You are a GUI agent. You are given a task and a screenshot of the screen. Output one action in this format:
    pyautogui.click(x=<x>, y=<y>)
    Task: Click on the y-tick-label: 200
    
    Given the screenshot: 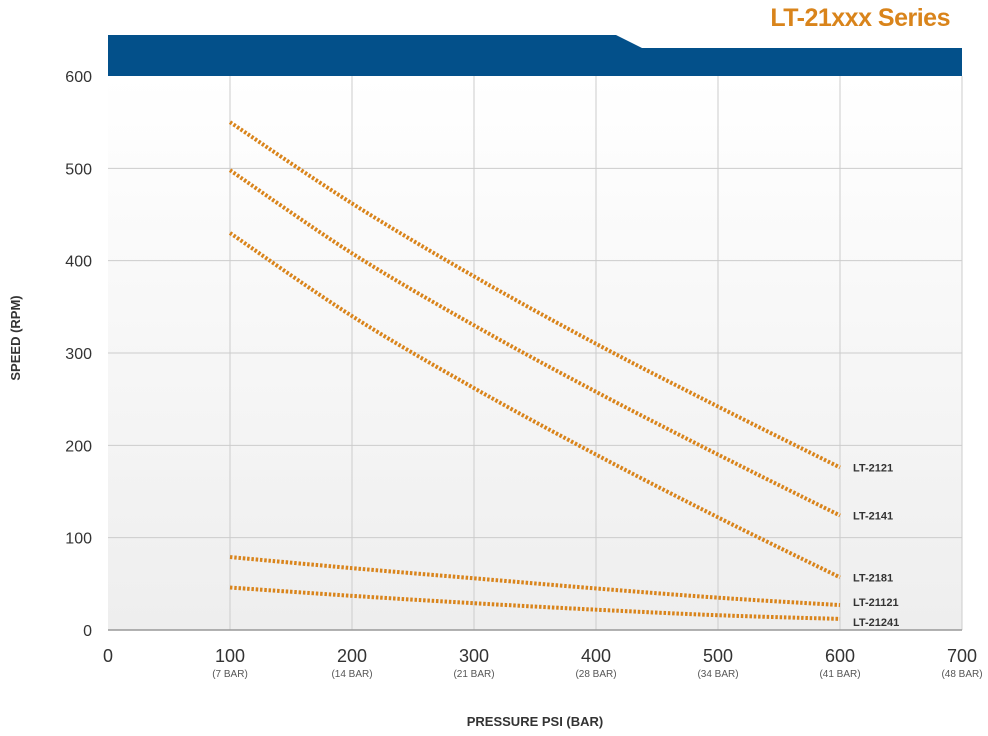 What is the action you would take?
    pyautogui.click(x=78, y=446)
    